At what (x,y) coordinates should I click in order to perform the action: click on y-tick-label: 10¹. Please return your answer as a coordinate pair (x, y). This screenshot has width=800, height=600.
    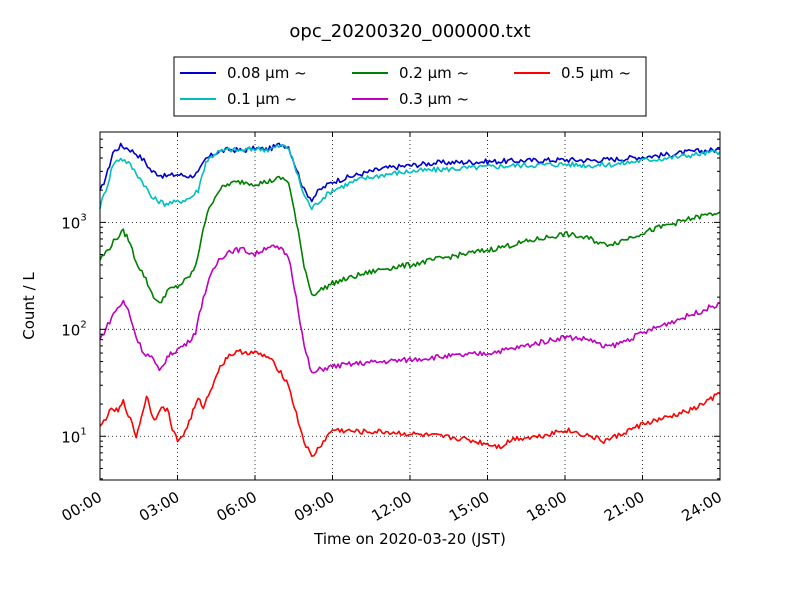
    Looking at the image, I should click on (73, 436).